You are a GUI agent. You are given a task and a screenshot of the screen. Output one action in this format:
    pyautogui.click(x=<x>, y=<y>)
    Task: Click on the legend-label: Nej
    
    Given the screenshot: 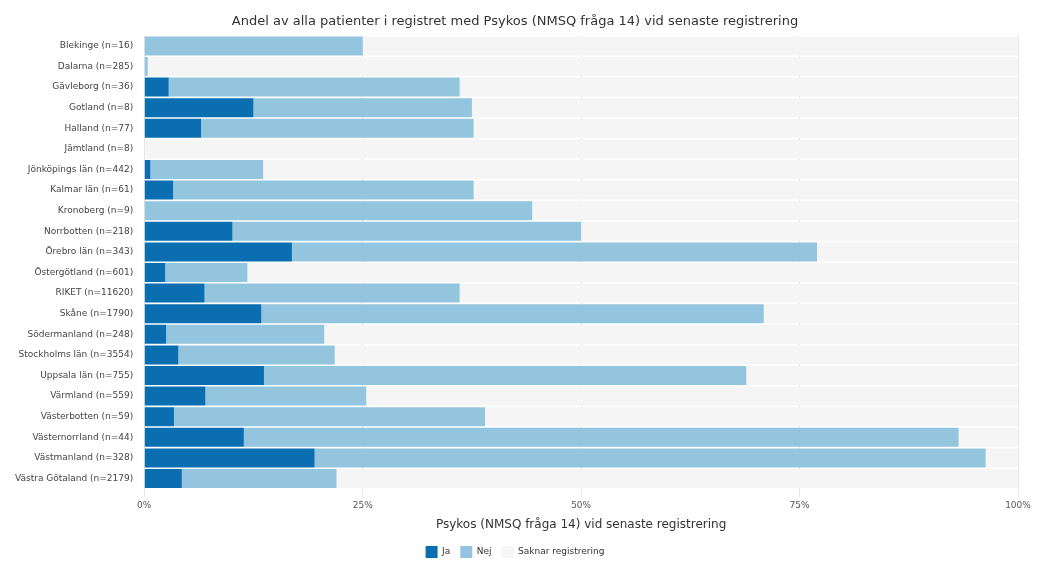 What is the action you would take?
    pyautogui.click(x=484, y=551)
    